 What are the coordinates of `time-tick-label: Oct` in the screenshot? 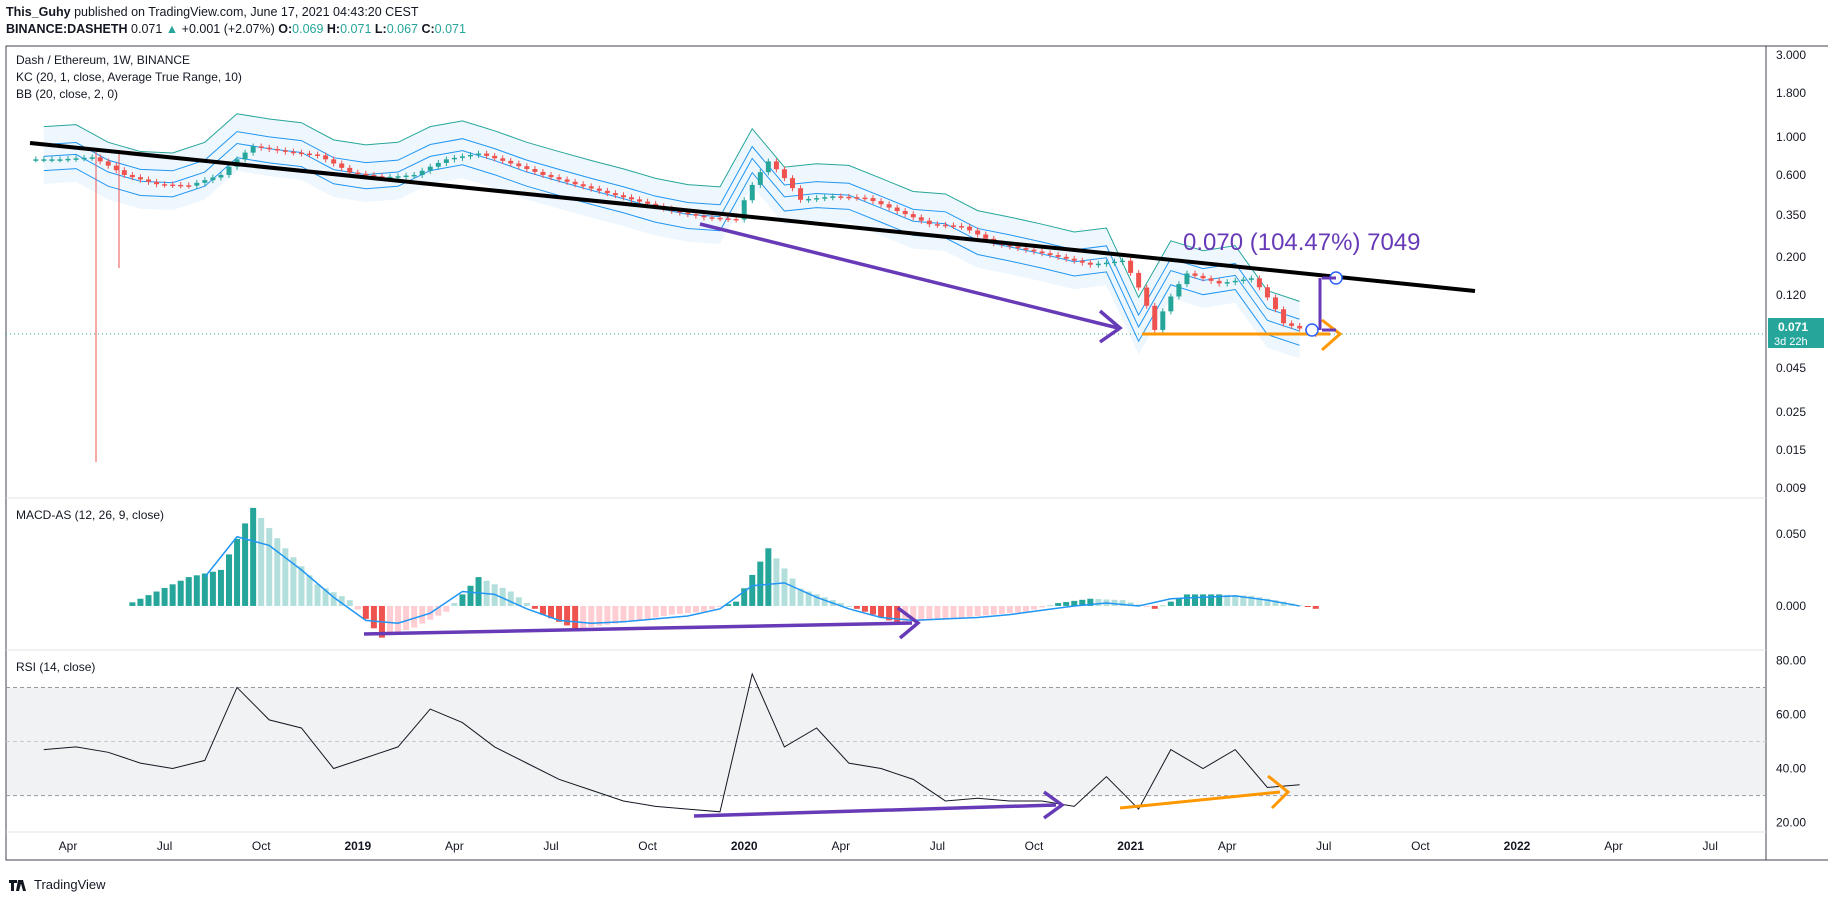 It's located at (1420, 846).